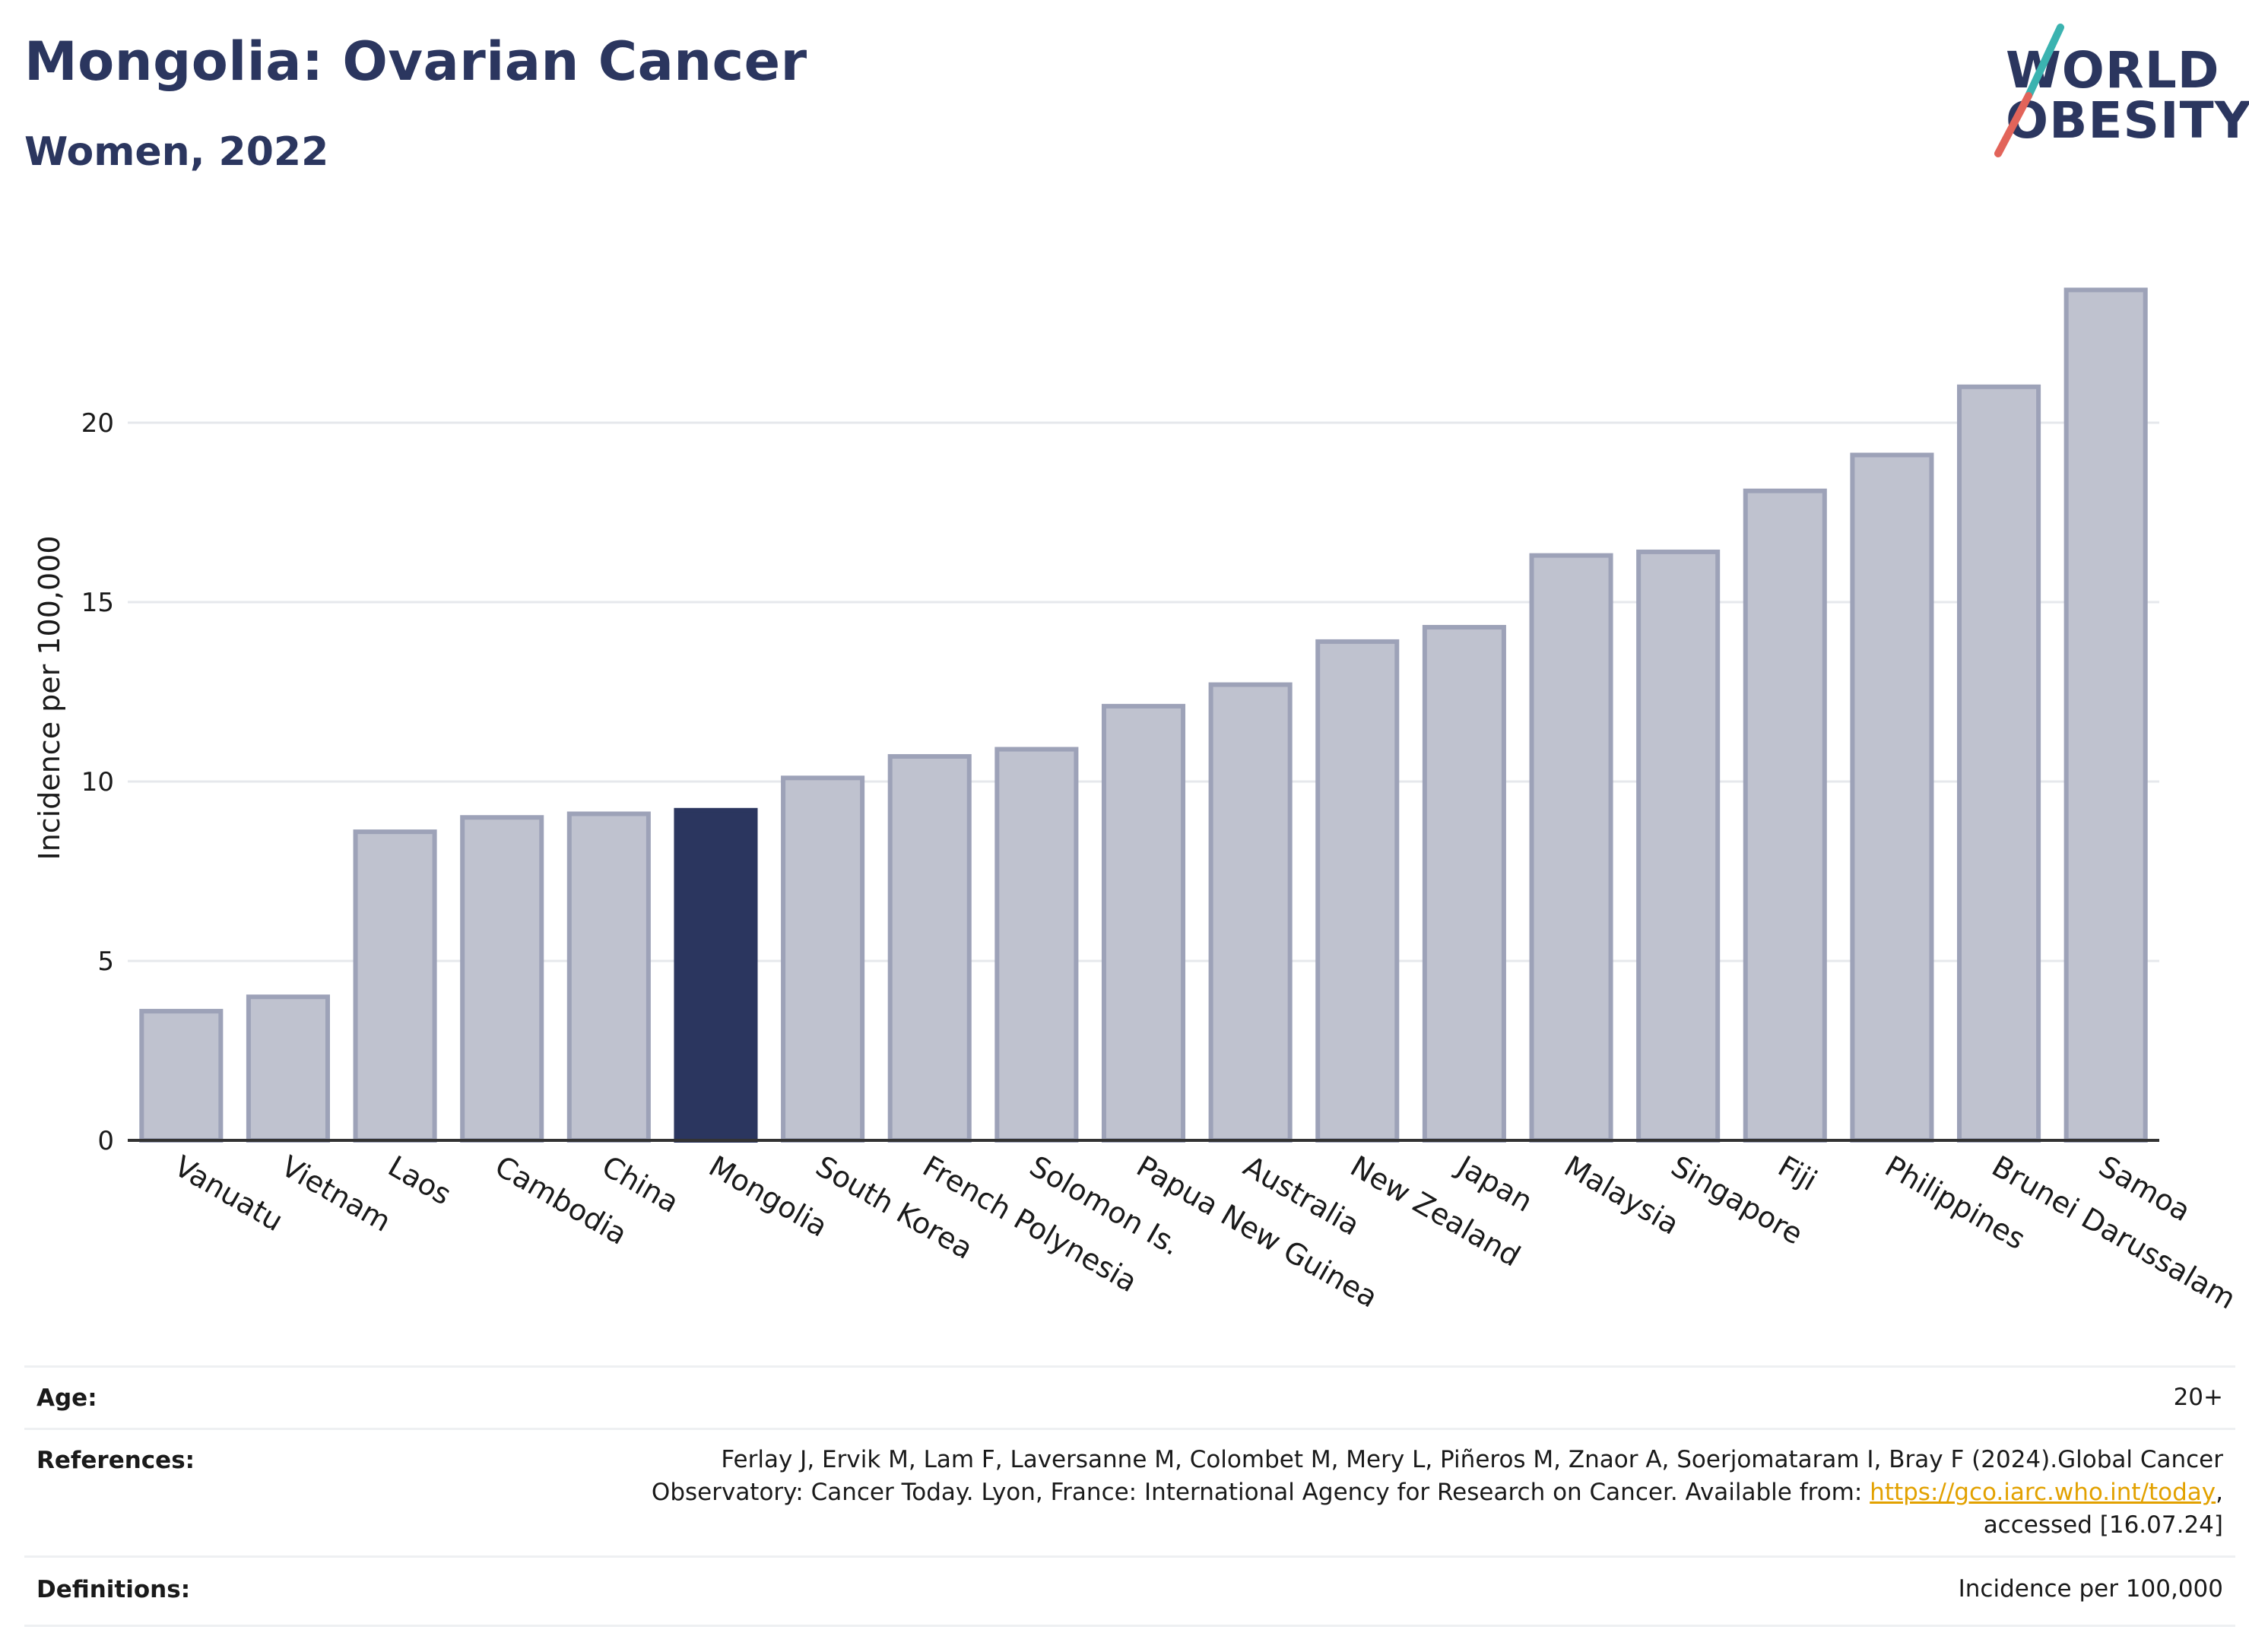 The width and height of the screenshot is (2249, 1652). What do you see at coordinates (2127, 120) in the screenshot?
I see `logo-line-2: OBESITY` at bounding box center [2127, 120].